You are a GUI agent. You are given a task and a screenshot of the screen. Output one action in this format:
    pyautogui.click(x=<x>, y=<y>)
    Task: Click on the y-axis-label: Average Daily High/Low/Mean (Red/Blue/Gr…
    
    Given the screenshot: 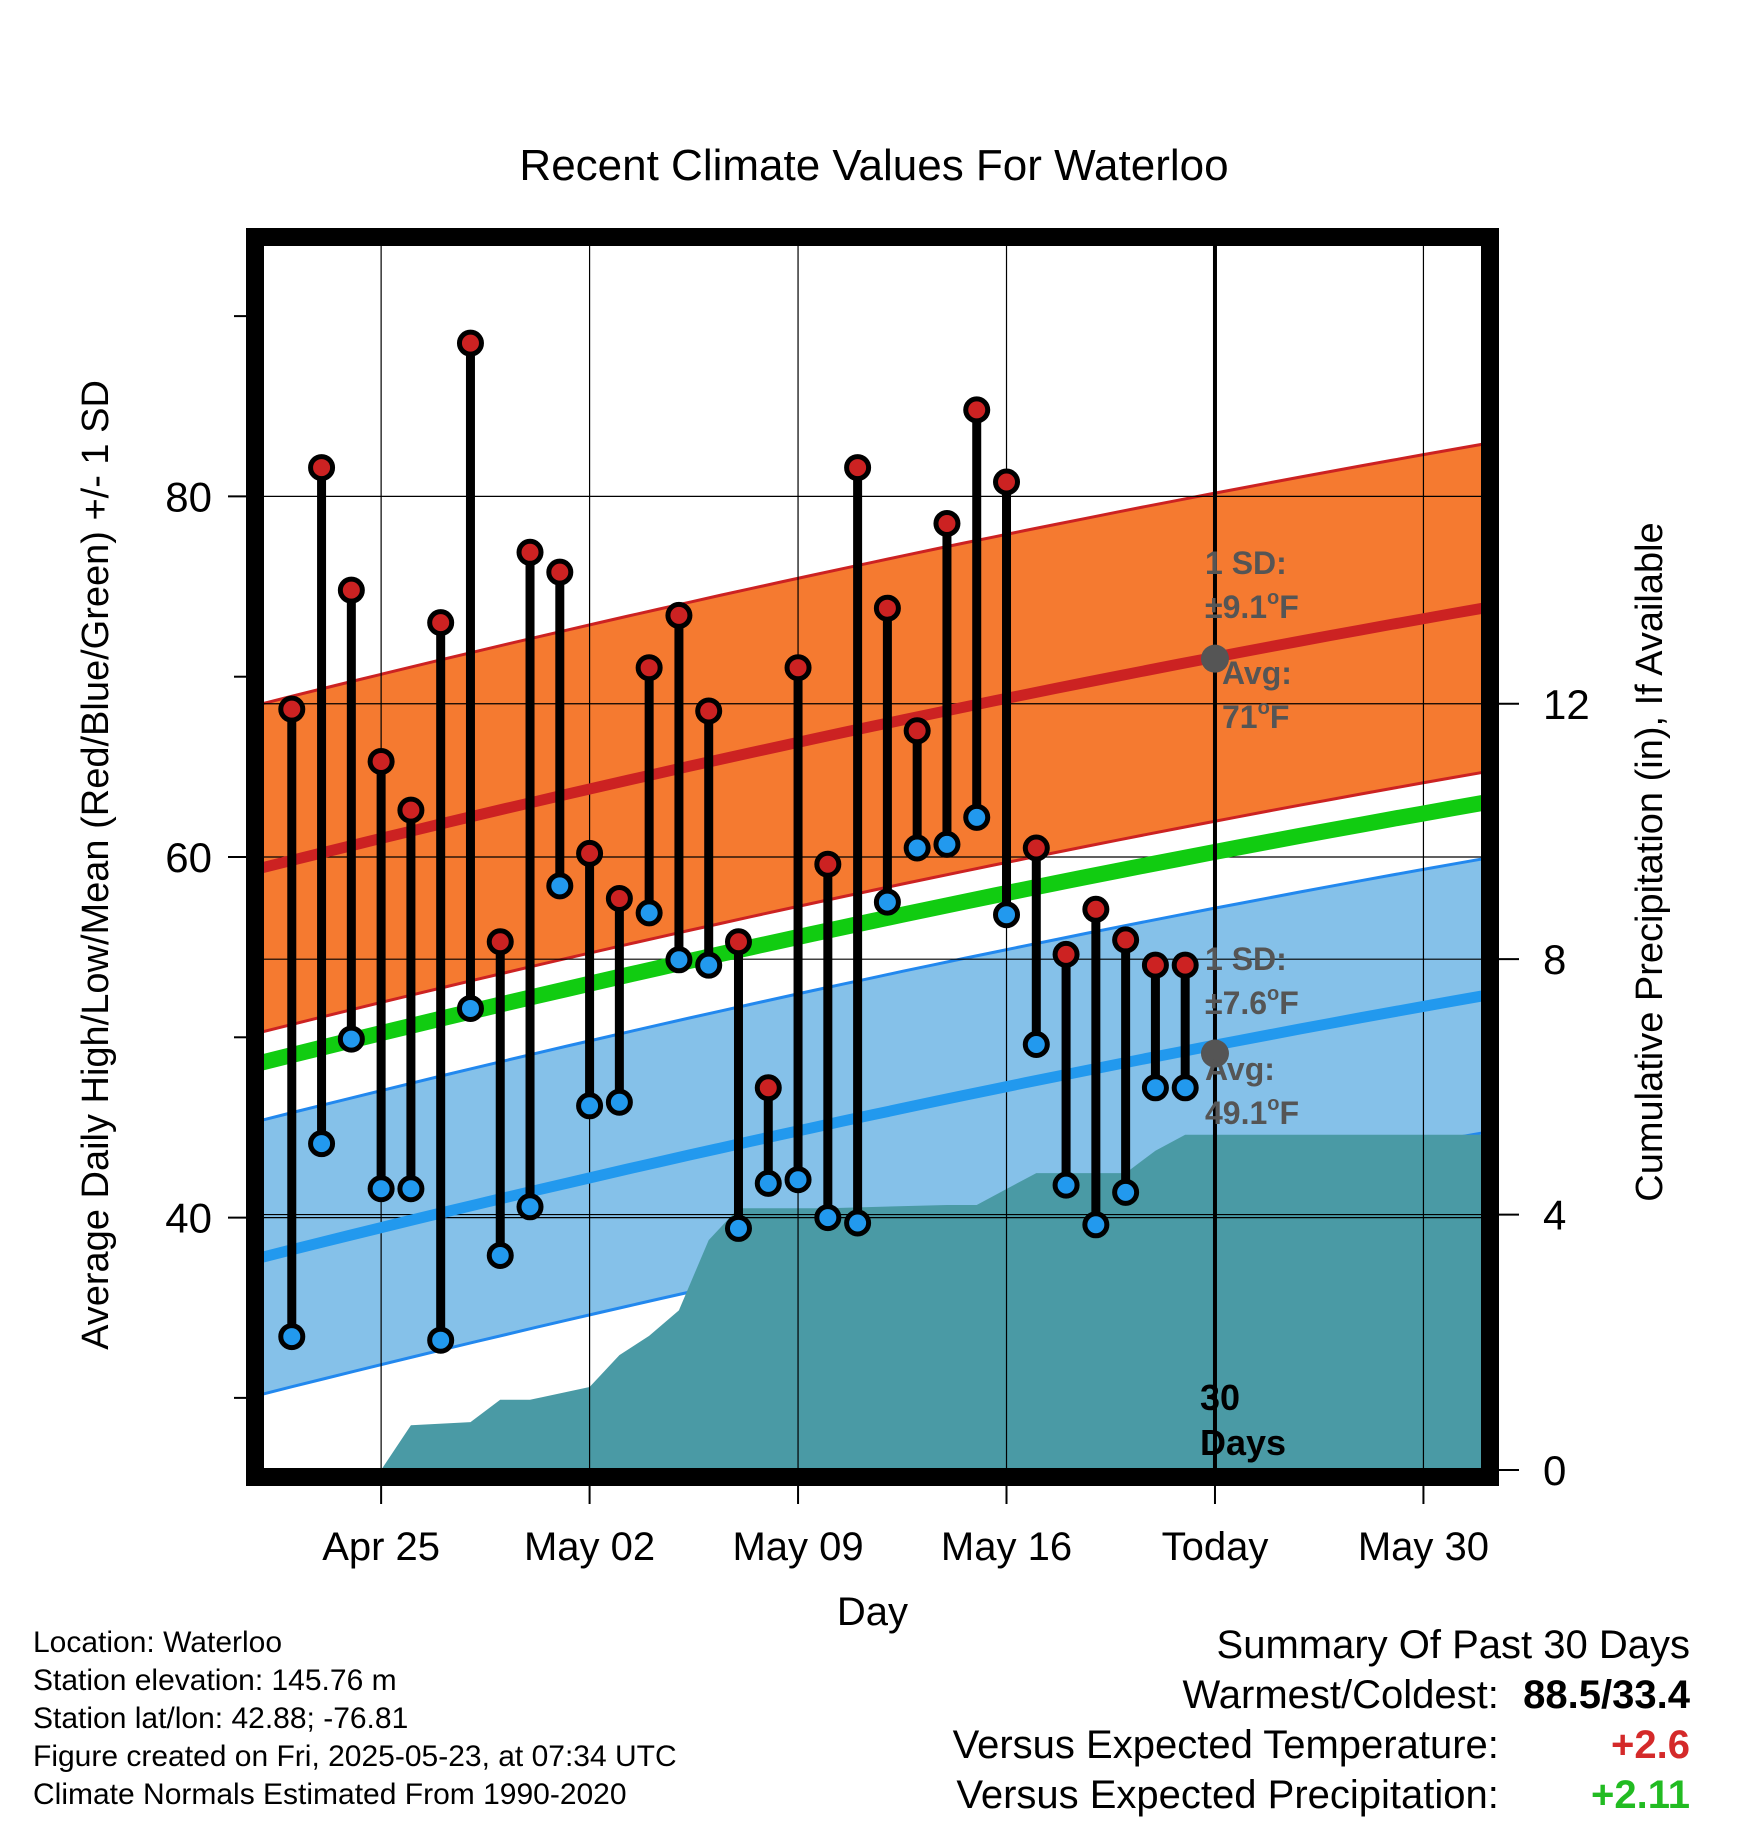 What is the action you would take?
    pyautogui.click(x=96, y=865)
    